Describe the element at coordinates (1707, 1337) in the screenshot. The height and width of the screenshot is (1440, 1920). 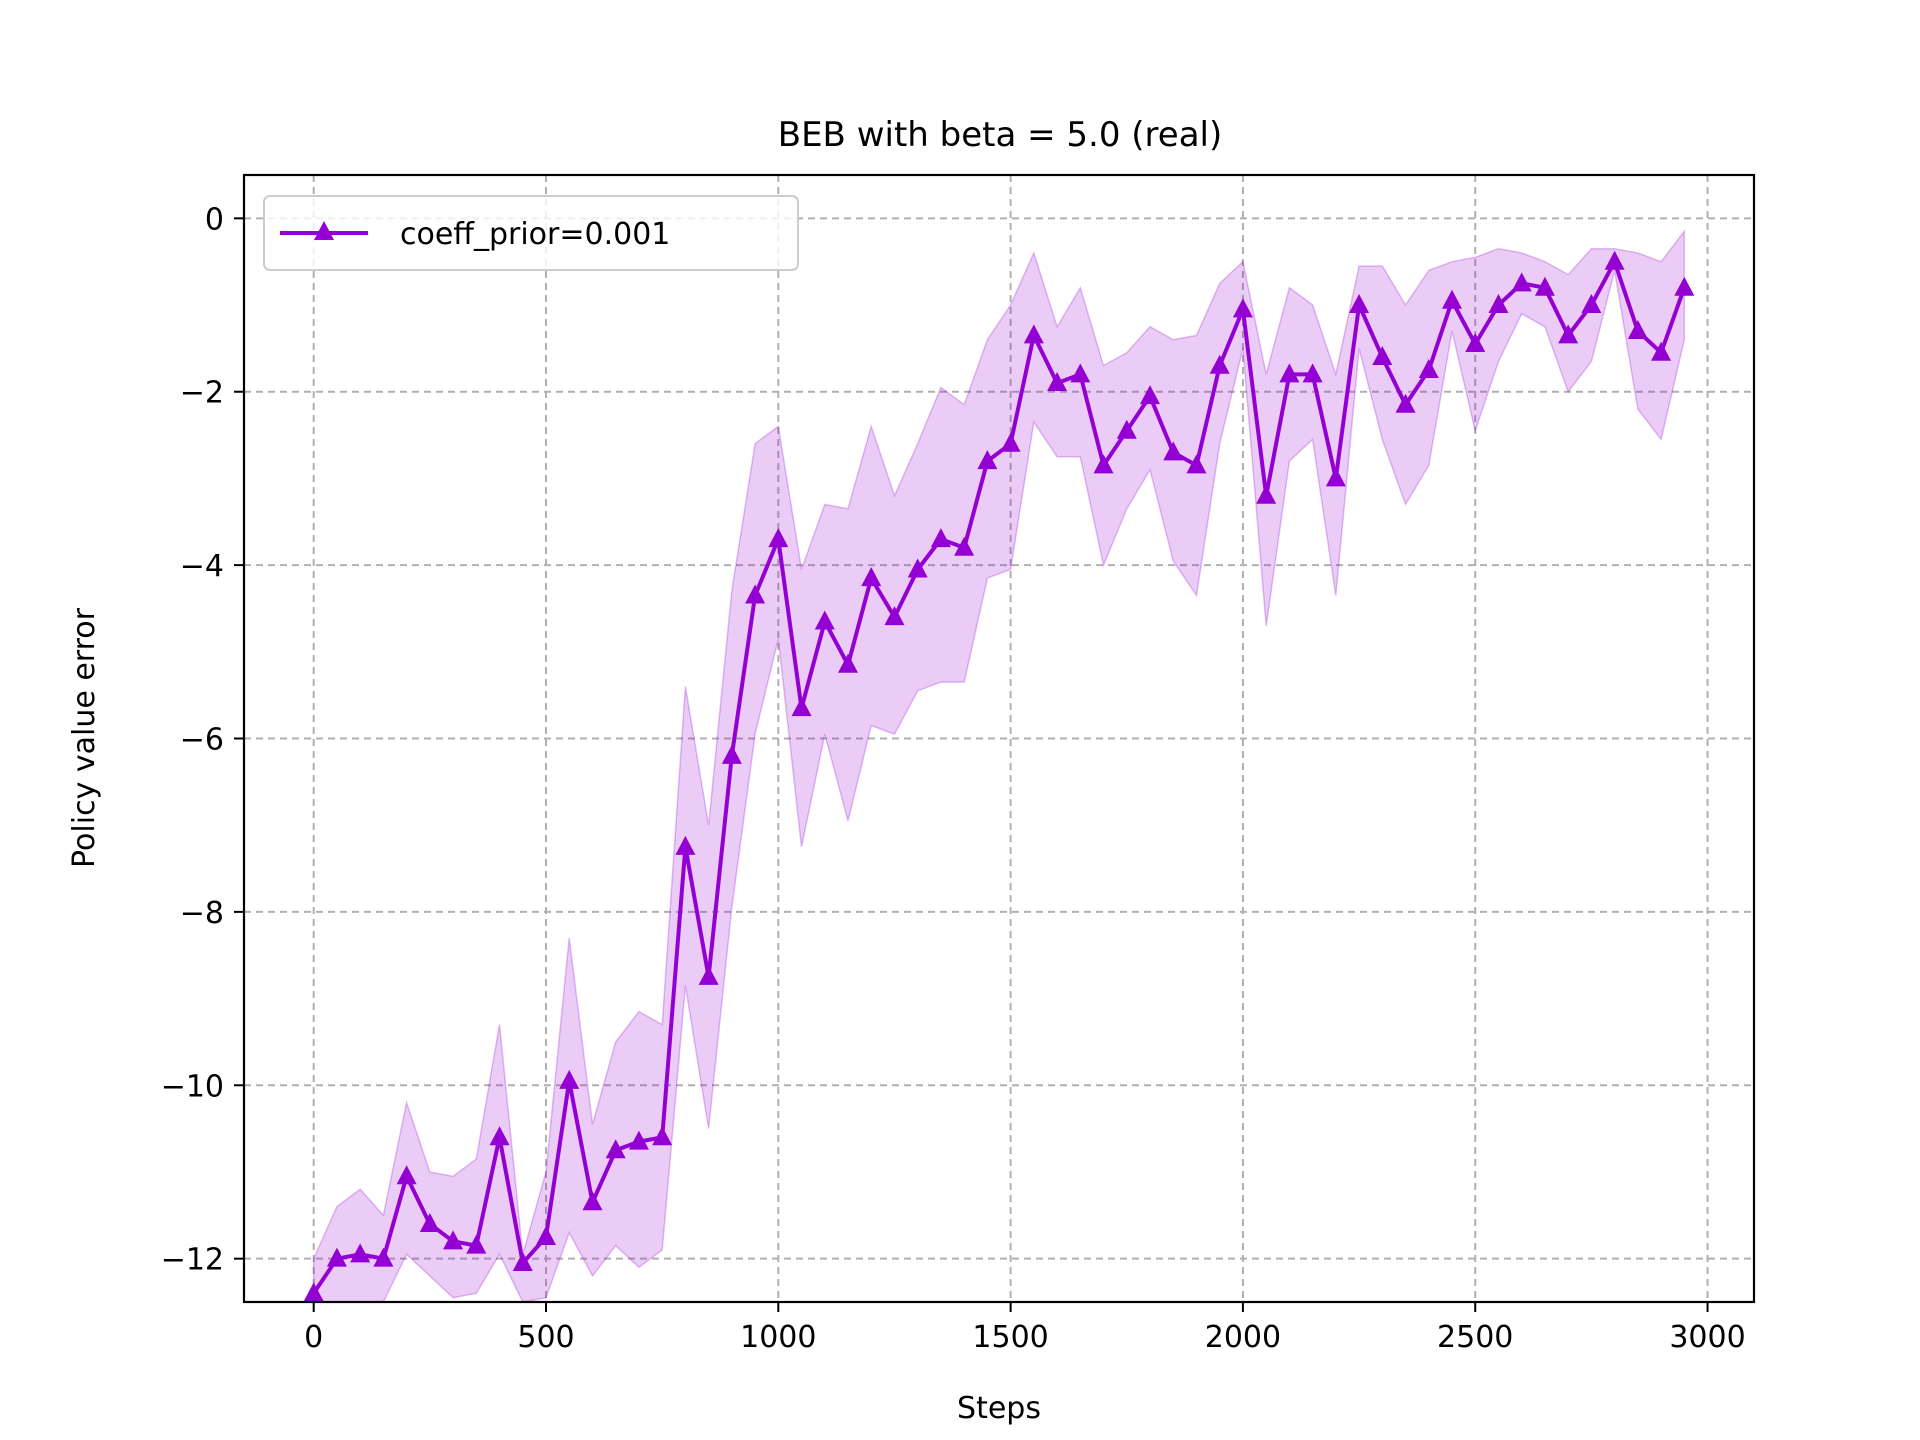
I see `x-tick-label: 3000` at that location.